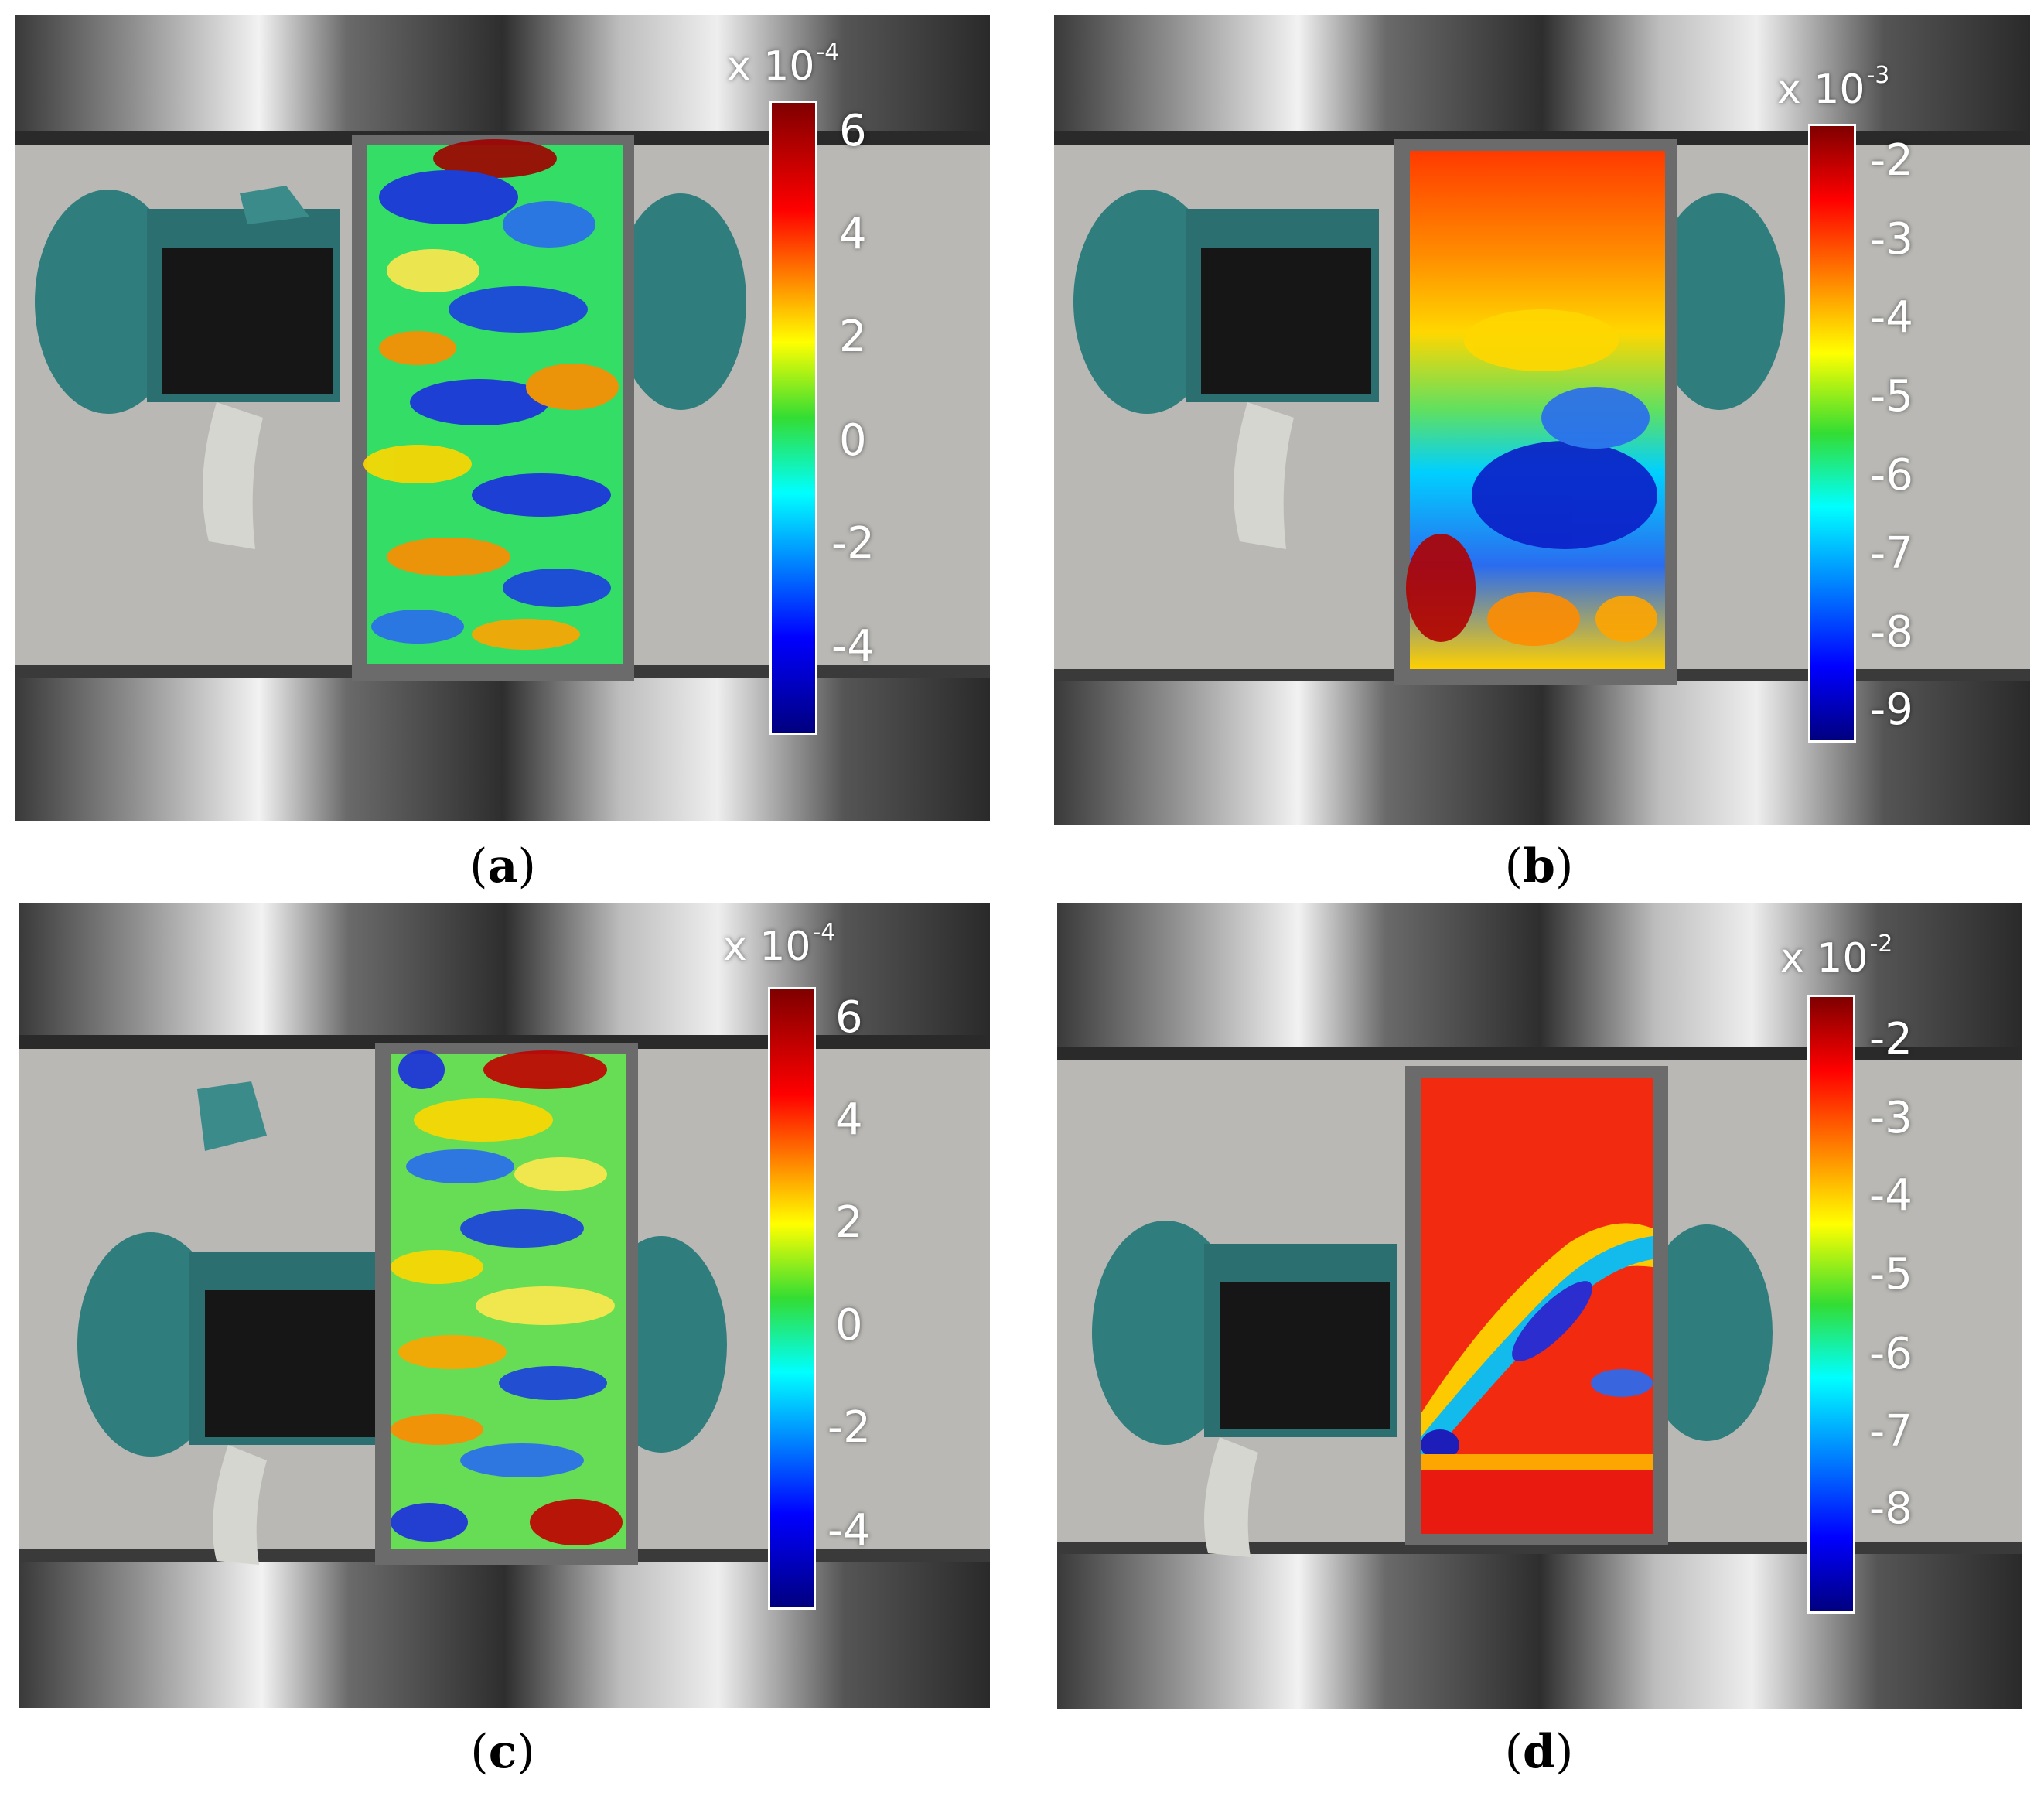  I want to click on panel-caption: (b), so click(1539, 866).